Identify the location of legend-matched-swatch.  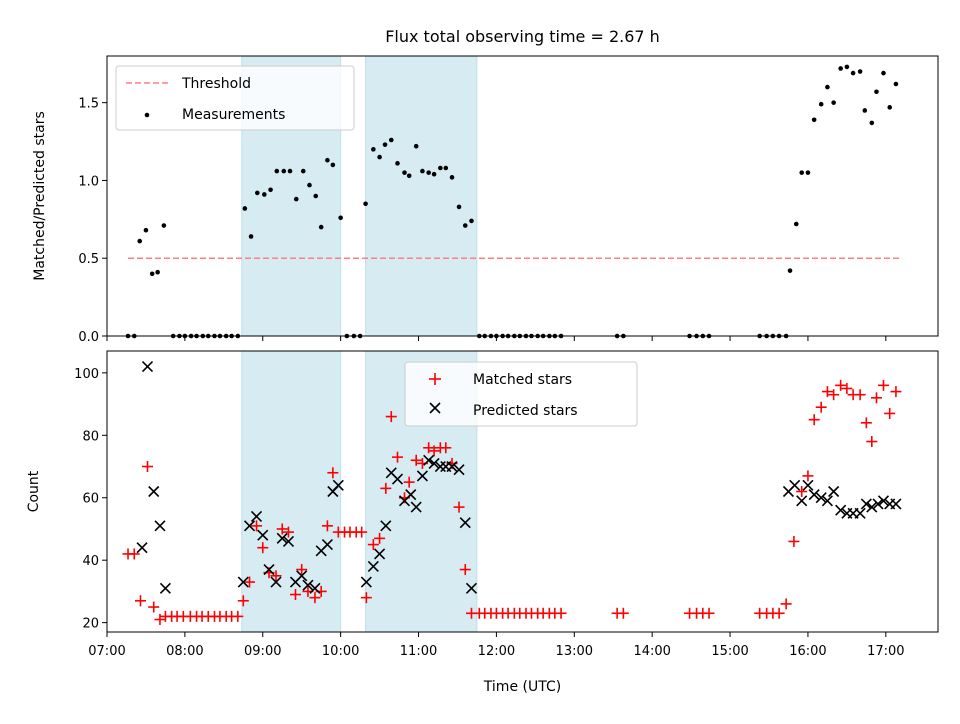
(435, 379).